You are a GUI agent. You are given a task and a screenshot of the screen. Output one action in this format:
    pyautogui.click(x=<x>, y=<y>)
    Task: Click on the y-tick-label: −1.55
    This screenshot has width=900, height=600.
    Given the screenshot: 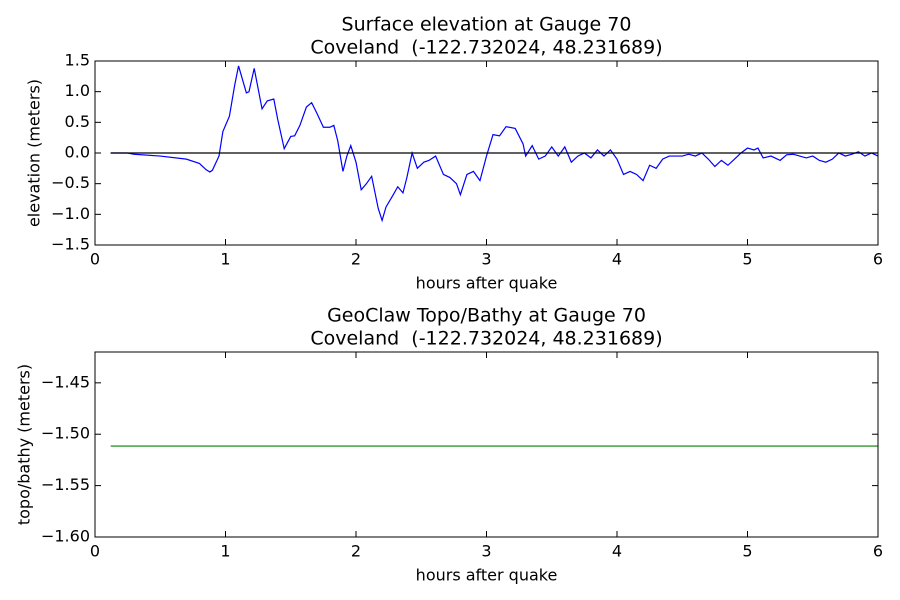 What is the action you would take?
    pyautogui.click(x=65, y=484)
    